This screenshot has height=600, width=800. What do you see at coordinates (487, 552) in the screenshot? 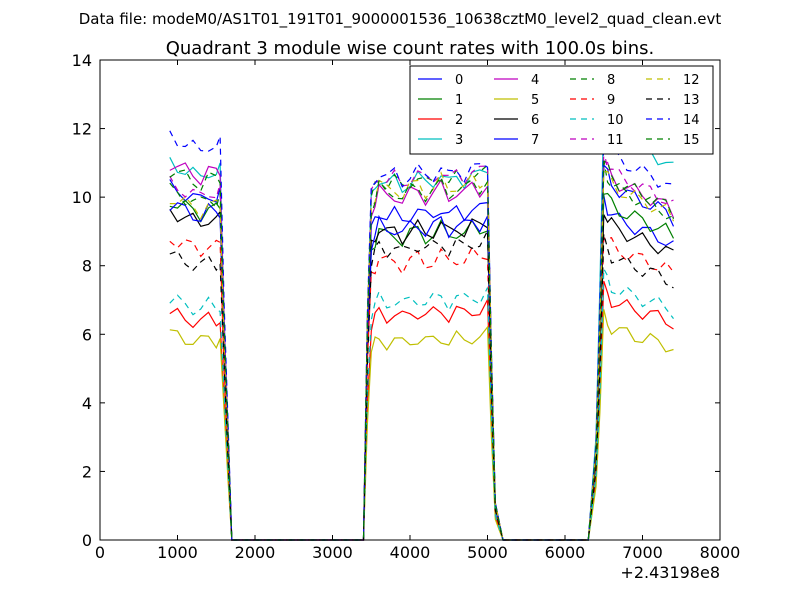
I see `x-tick-label: 5000` at bounding box center [487, 552].